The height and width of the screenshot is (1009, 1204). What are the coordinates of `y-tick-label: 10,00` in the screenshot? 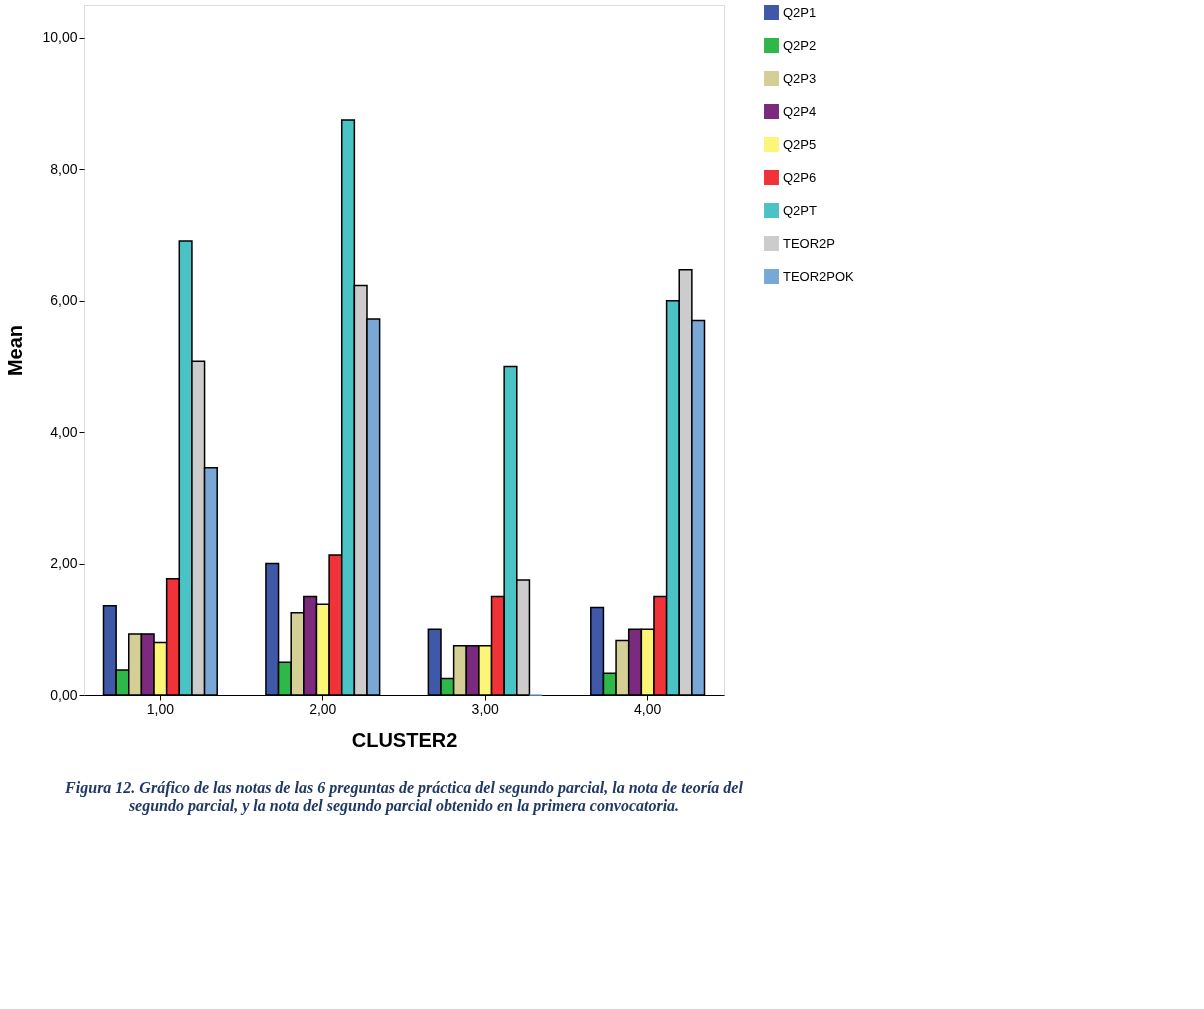 It's located at (60, 37).